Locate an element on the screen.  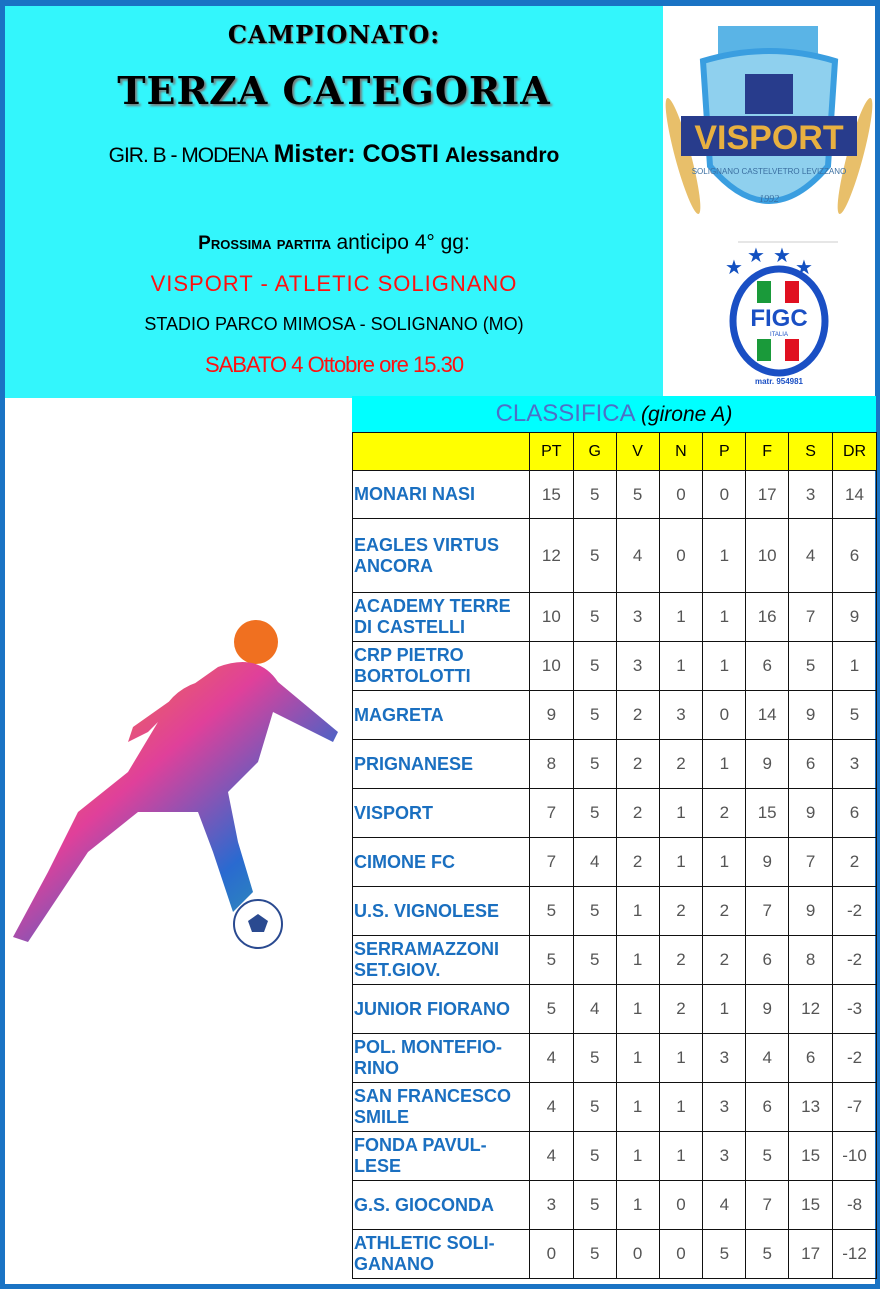
coach-name: Alessandro is located at coordinates (502, 155).